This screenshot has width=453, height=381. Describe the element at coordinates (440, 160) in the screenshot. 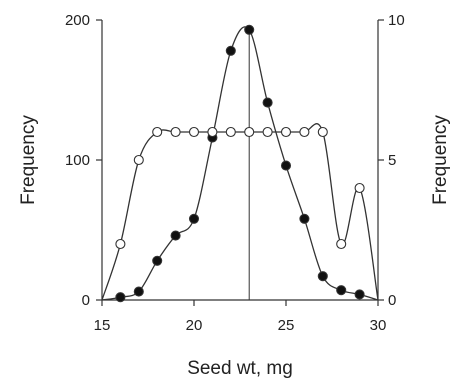

I see `y-axis-title-right: Frequency` at that location.